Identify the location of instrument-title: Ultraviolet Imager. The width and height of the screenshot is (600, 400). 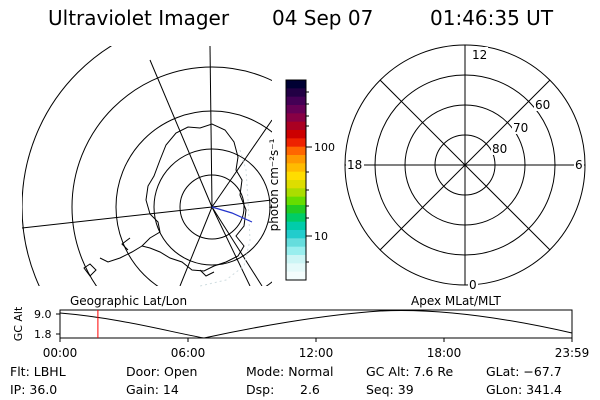
(139, 18).